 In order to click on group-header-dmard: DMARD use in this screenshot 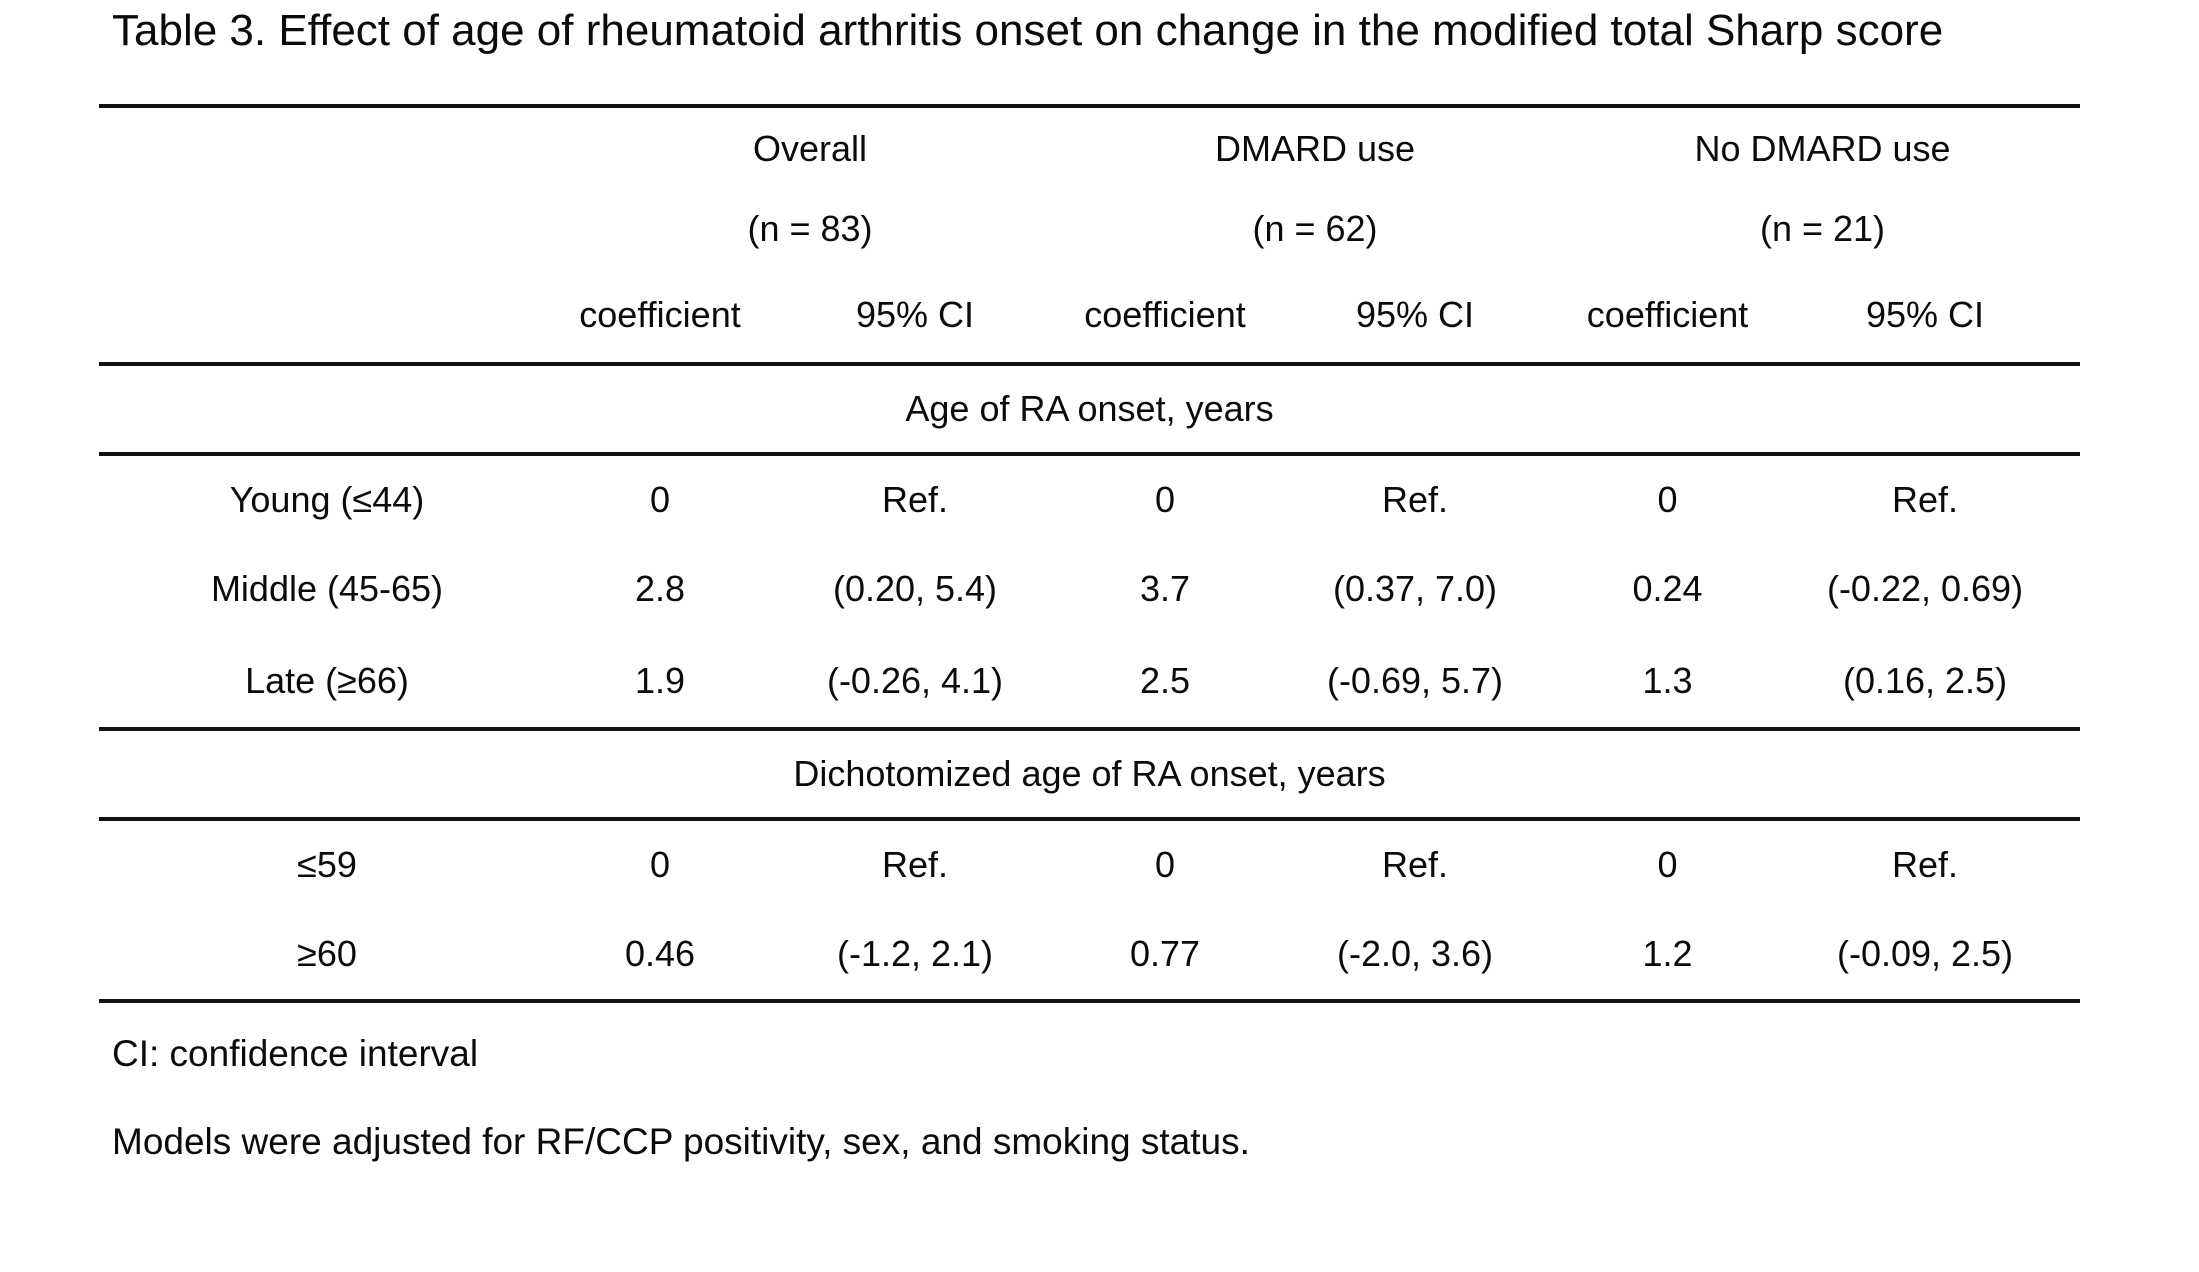, I will do `click(1315, 148)`.